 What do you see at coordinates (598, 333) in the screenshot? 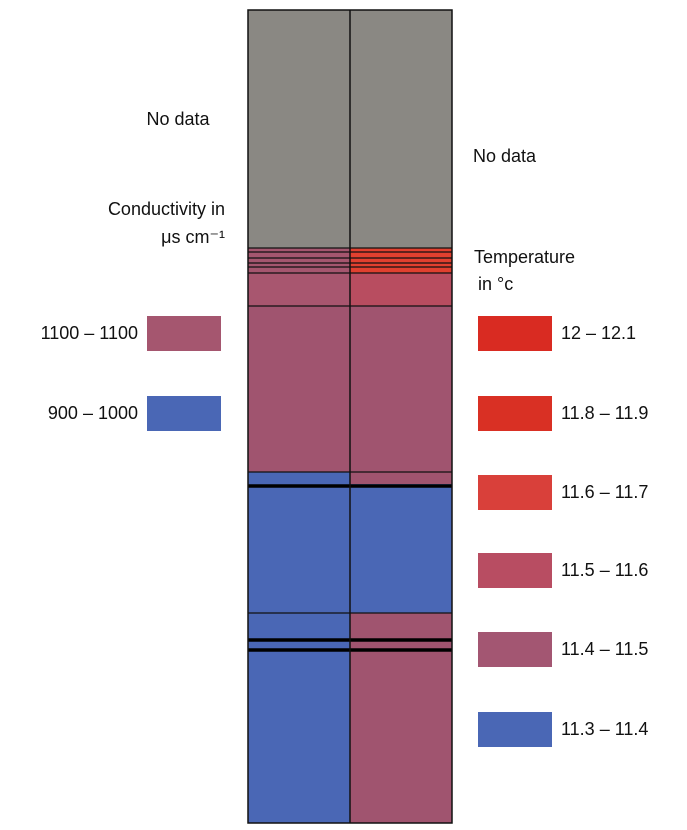
I see `legend-label: 12 – 12.1` at bounding box center [598, 333].